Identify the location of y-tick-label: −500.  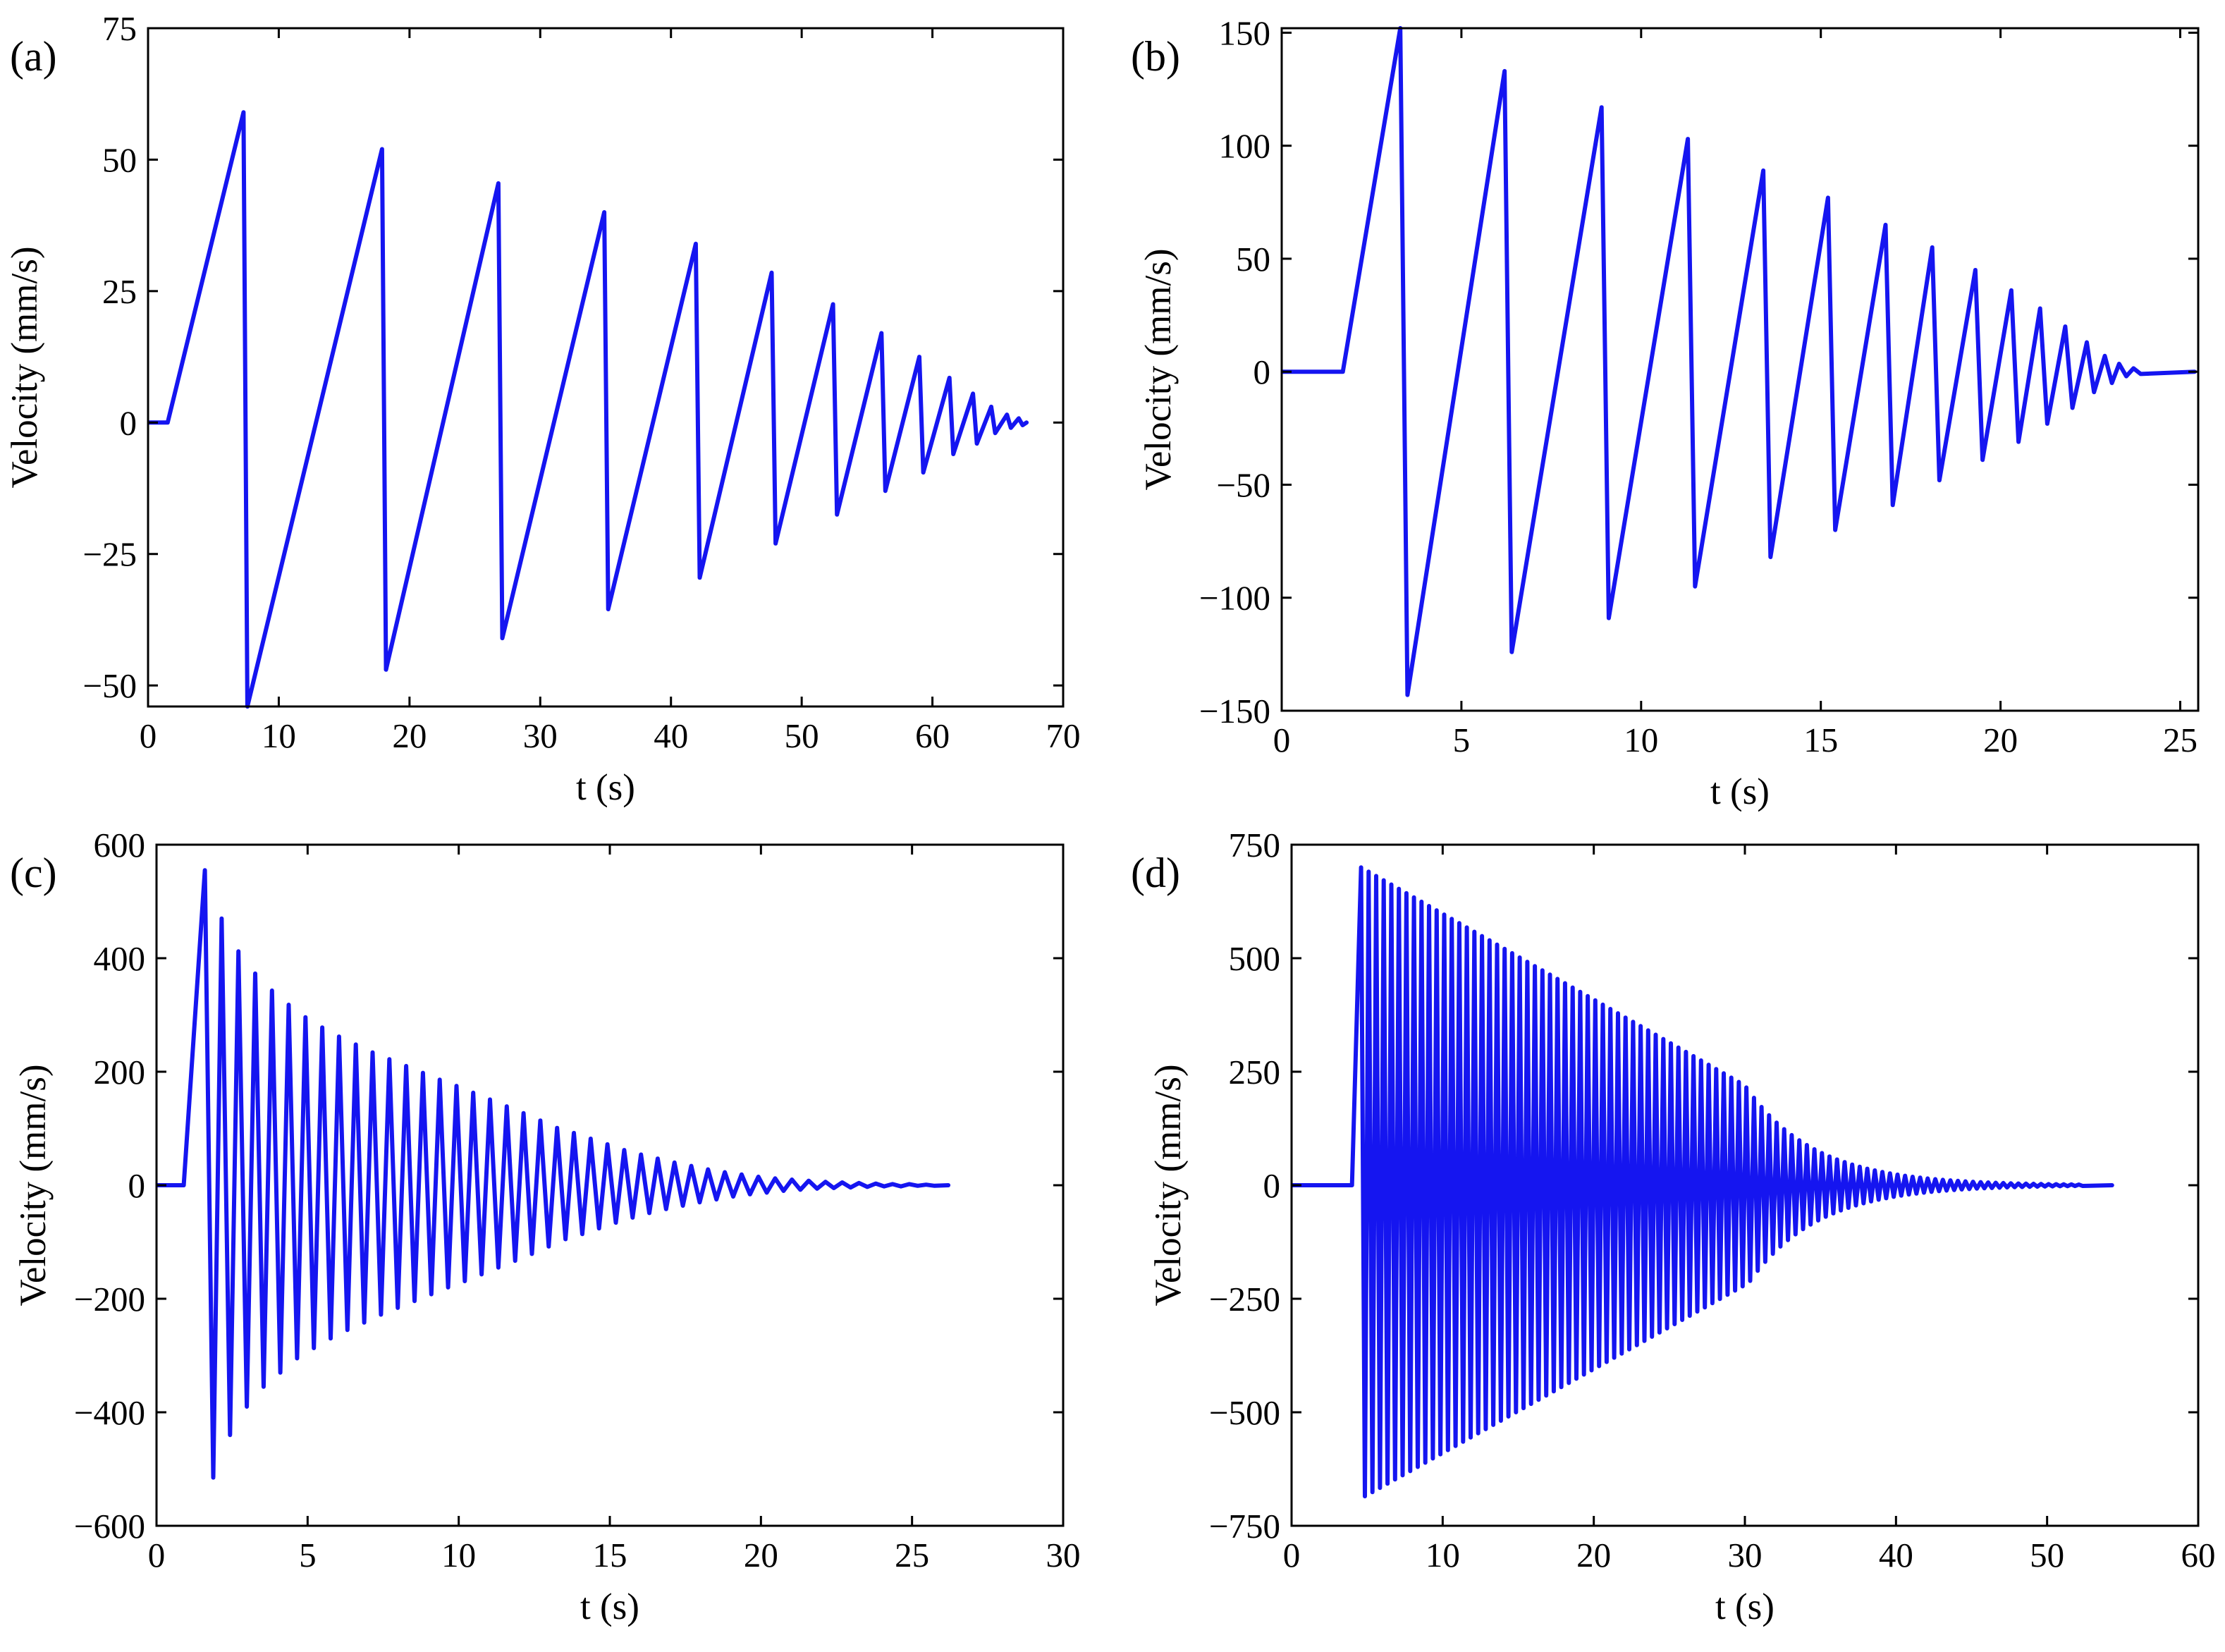
(1244, 1413).